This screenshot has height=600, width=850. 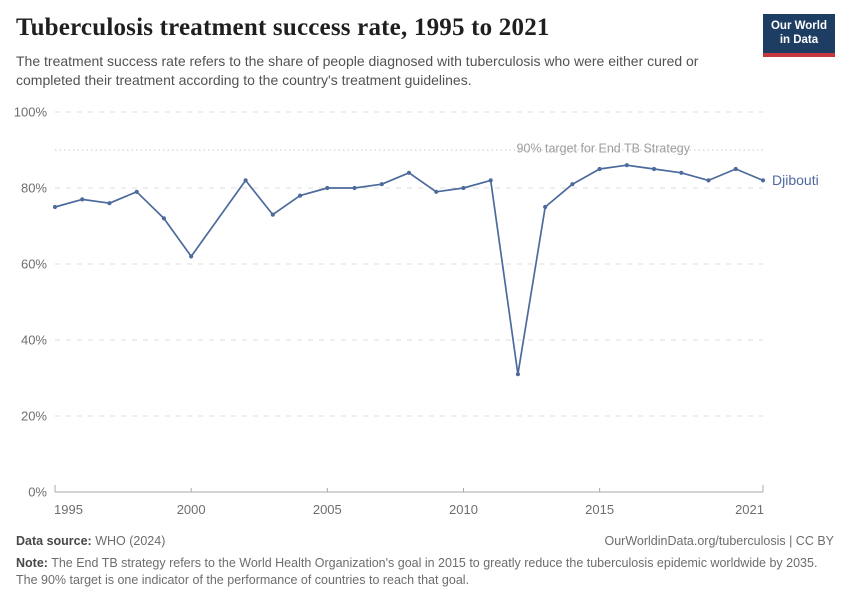 What do you see at coordinates (37, 492) in the screenshot?
I see `y-tick-label: 0%` at bounding box center [37, 492].